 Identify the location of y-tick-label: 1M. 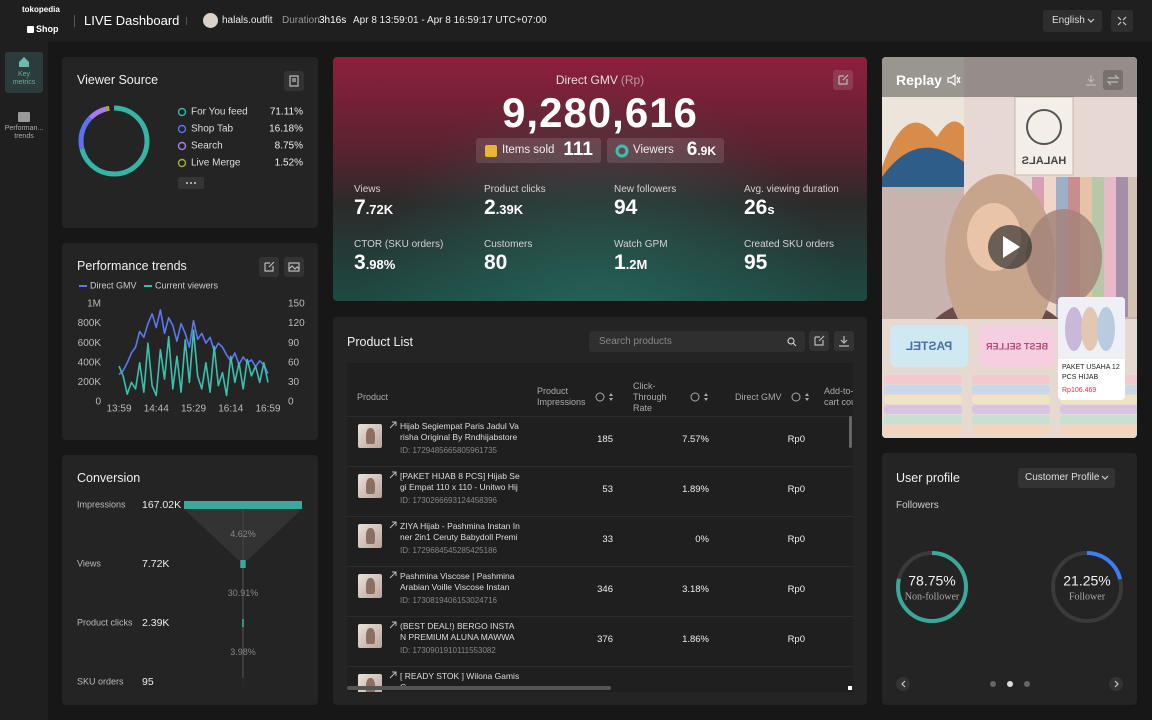
(94, 304).